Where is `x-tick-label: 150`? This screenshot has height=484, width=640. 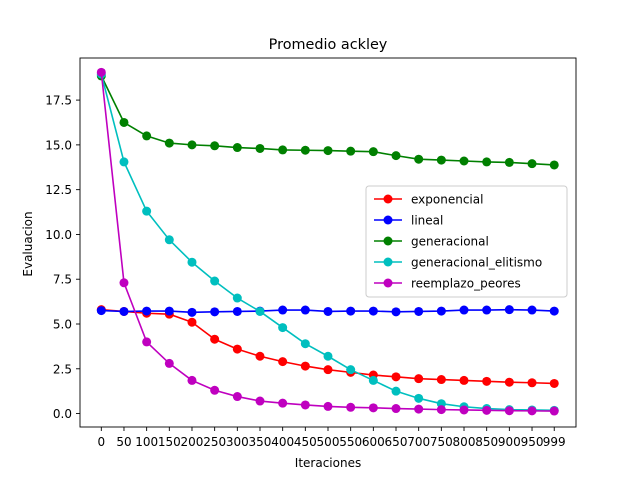
x-tick-label: 150 is located at coordinates (169, 442).